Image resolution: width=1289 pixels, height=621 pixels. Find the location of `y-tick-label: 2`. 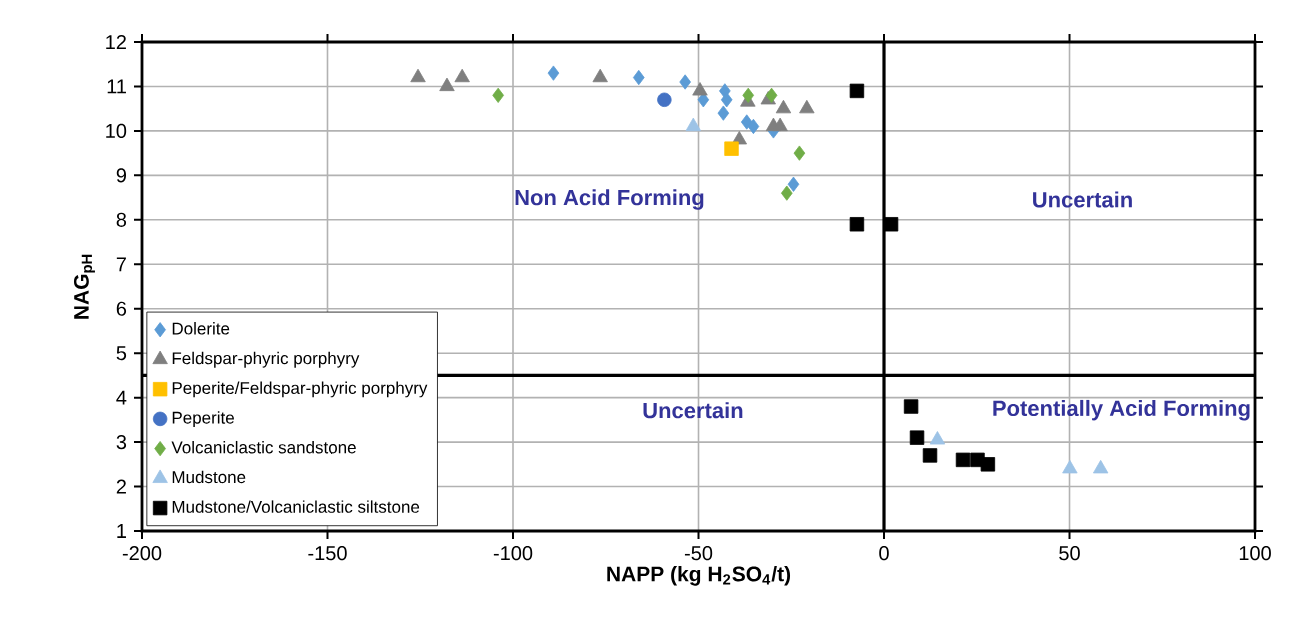

y-tick-label: 2 is located at coordinates (121, 486).